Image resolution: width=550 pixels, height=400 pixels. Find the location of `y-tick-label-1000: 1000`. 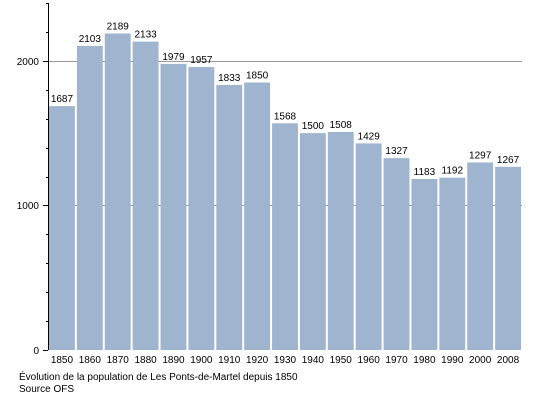

y-tick-label-1000: 1000 is located at coordinates (28, 206).